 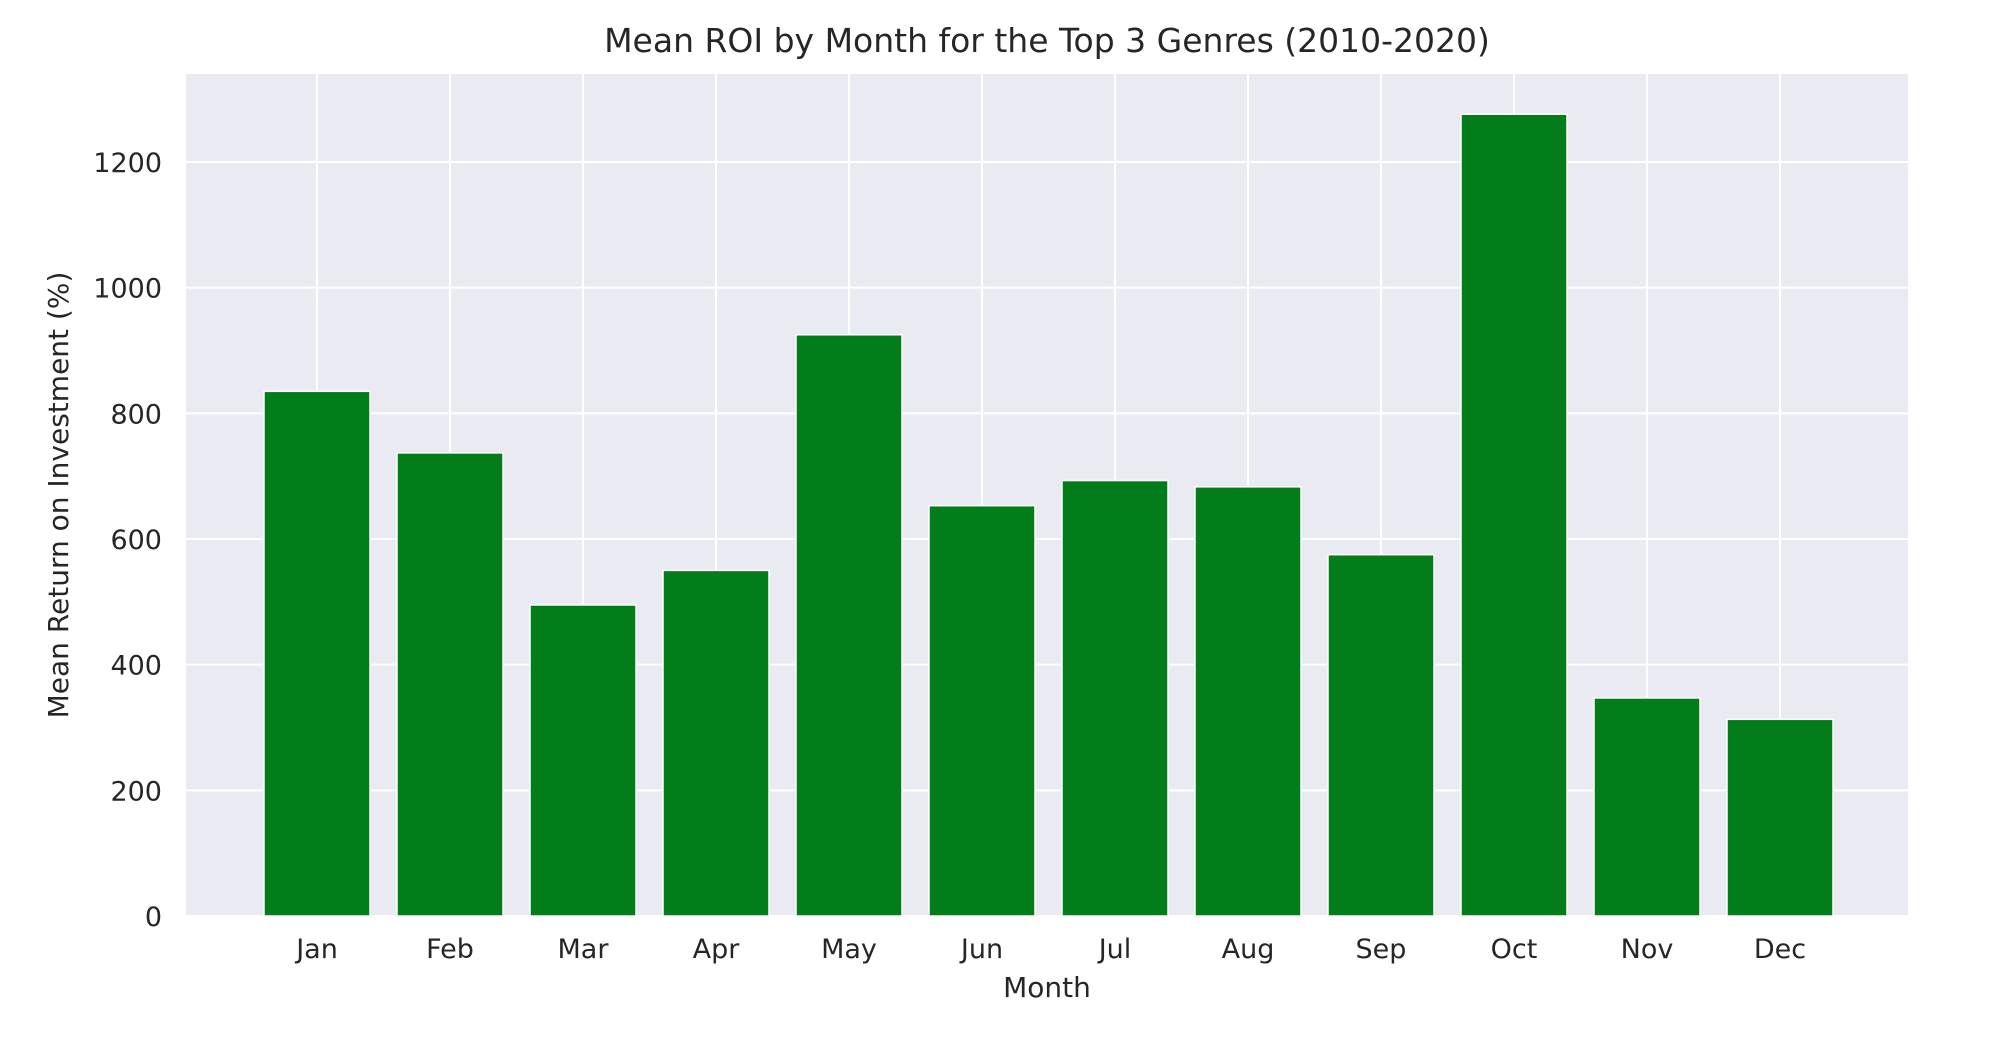 What do you see at coordinates (716, 743) in the screenshot?
I see `bar-apr` at bounding box center [716, 743].